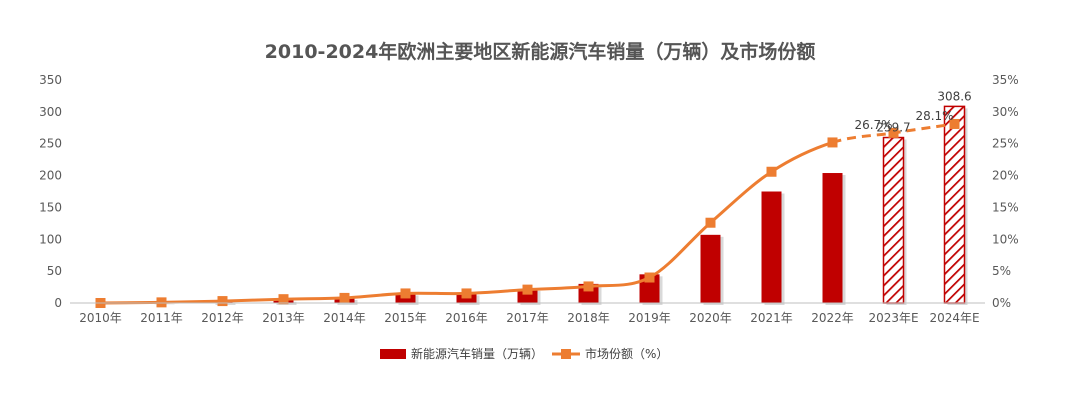  I want to click on x-tick-label: 2010年, so click(100, 318).